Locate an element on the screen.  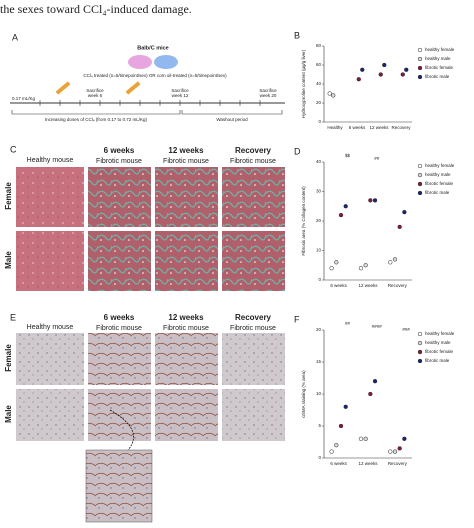
sacrifice-week: week 12 is located at coordinates (180, 95).